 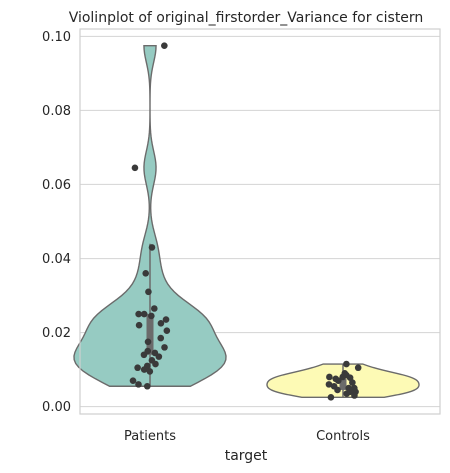 I want to click on y-tick-label: 0.06, so click(x=56, y=185).